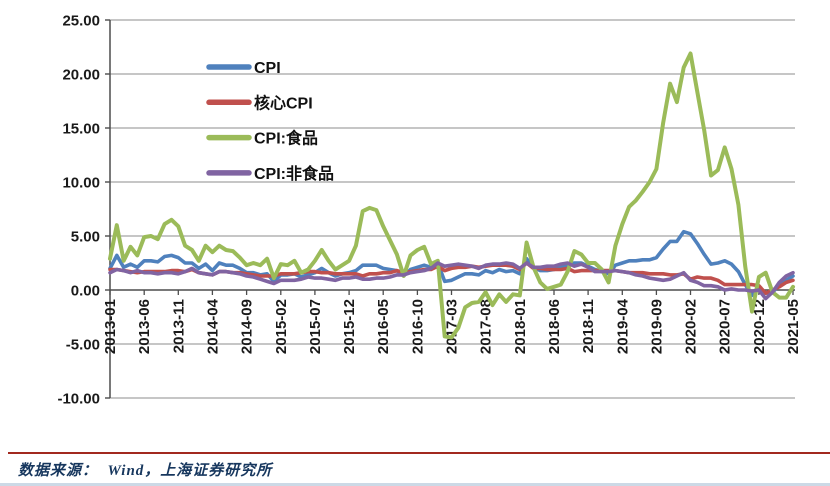 This screenshot has width=830, height=486. I want to click on x-axis-tick-label: 2014-09, so click(247, 326).